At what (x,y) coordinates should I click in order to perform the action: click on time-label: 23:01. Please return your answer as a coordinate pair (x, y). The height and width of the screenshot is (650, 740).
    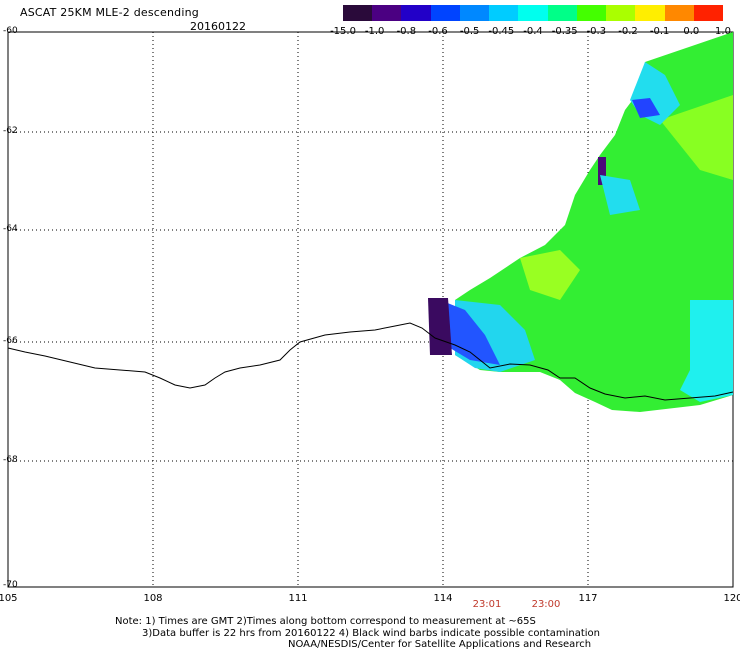
    Looking at the image, I should click on (487, 604).